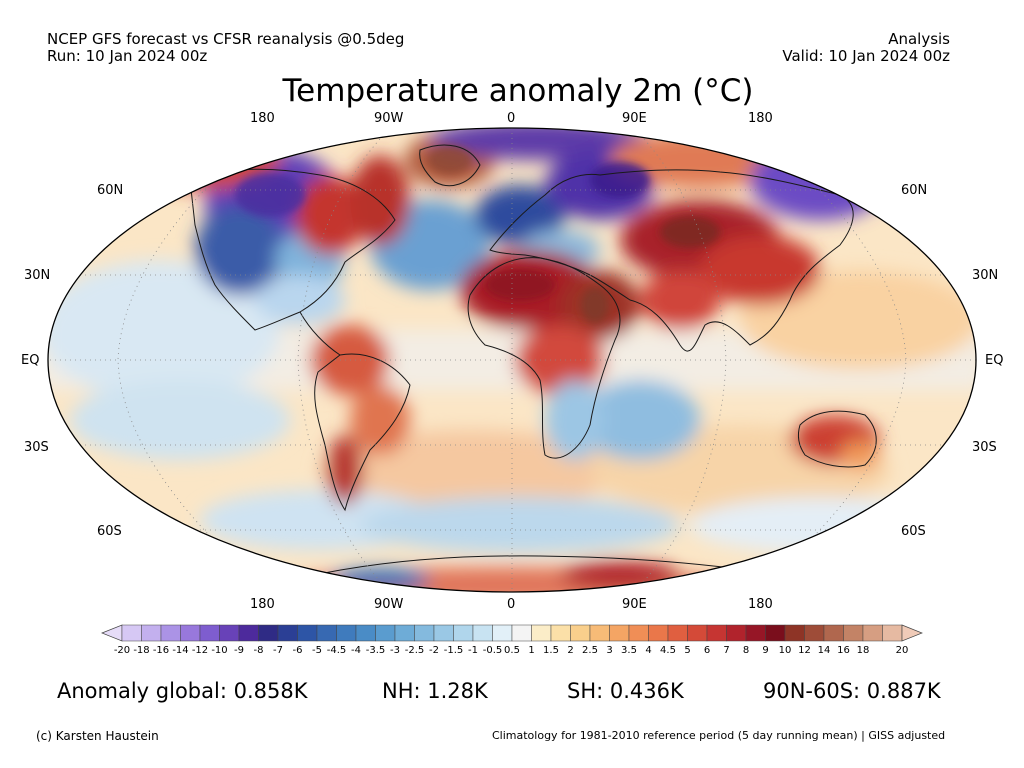  I want to click on arctic-anomaly: 90N-60S: 0.887K, so click(852, 691).